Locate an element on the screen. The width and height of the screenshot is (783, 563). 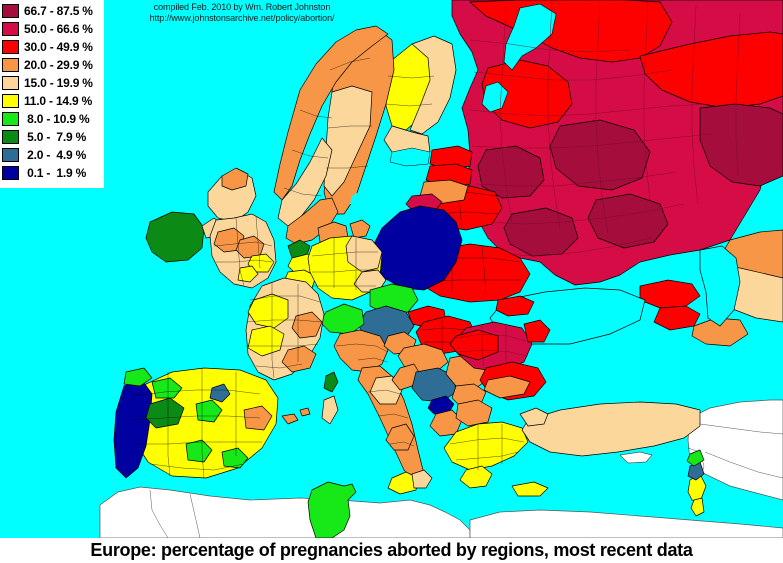
region-crete is located at coordinates (530, 489).